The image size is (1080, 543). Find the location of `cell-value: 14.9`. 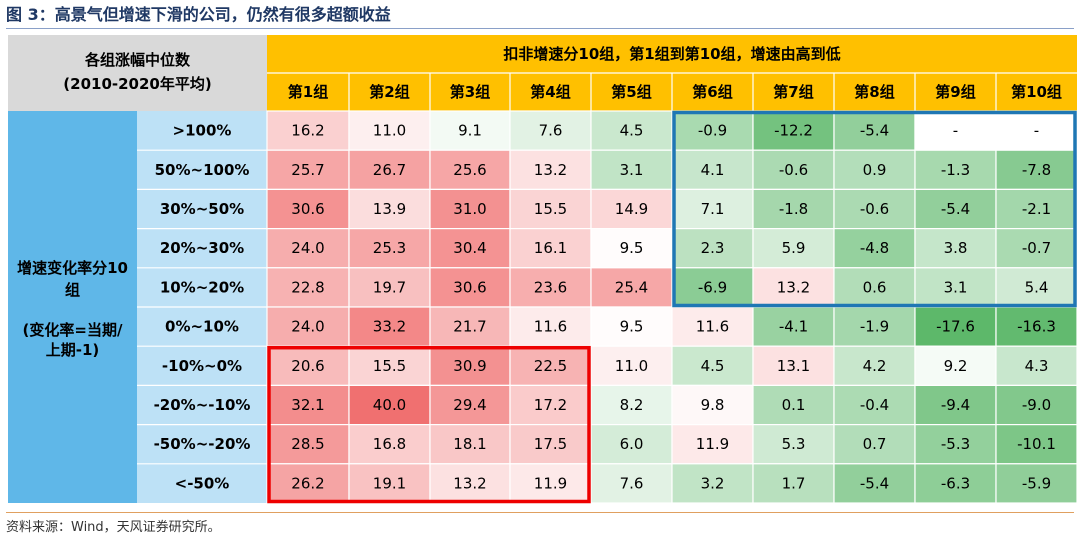

cell-value: 14.9 is located at coordinates (631, 209).